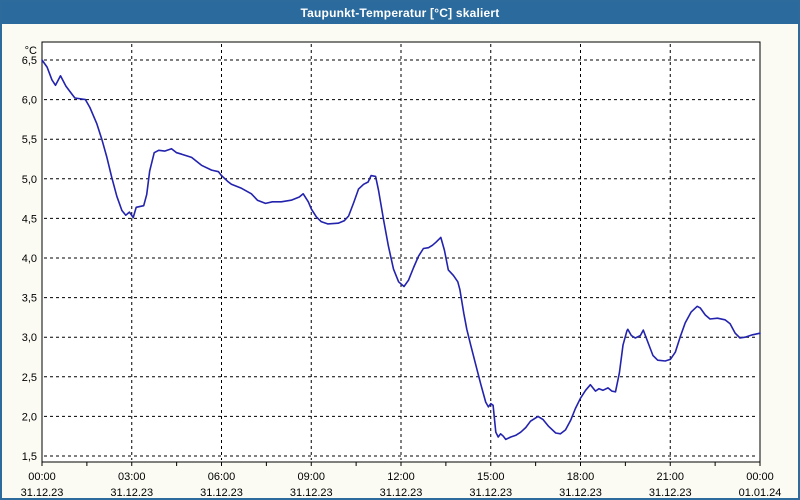 This screenshot has height=500, width=800. I want to click on y-tick-label: 4,5, so click(29, 219).